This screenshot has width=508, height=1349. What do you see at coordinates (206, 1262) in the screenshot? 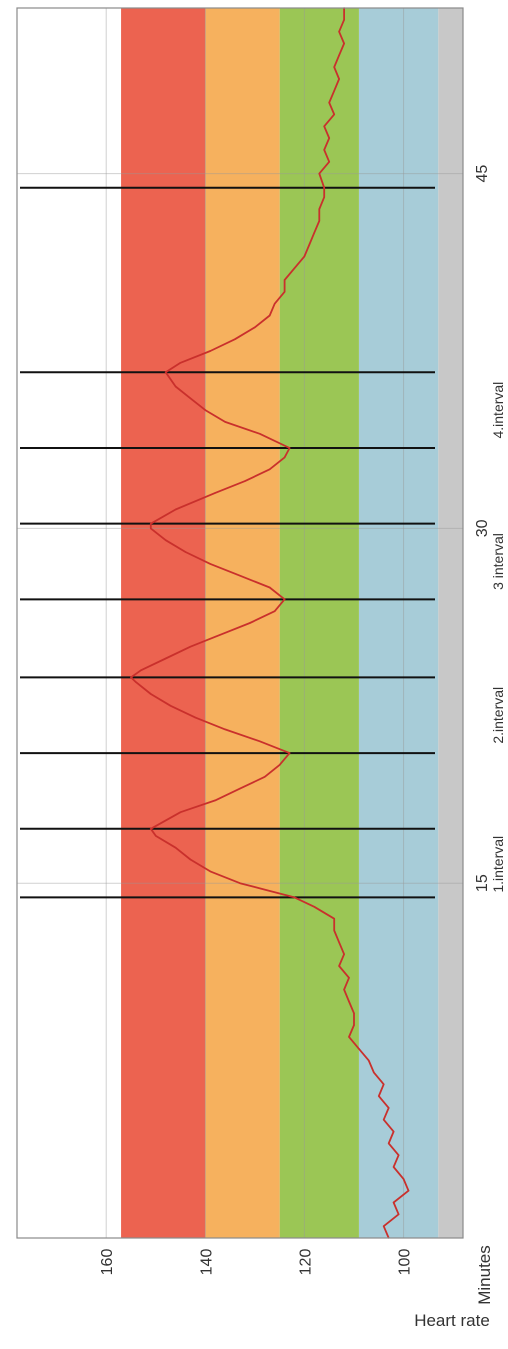
I see `y-tick-label-2: 140` at bounding box center [206, 1262].